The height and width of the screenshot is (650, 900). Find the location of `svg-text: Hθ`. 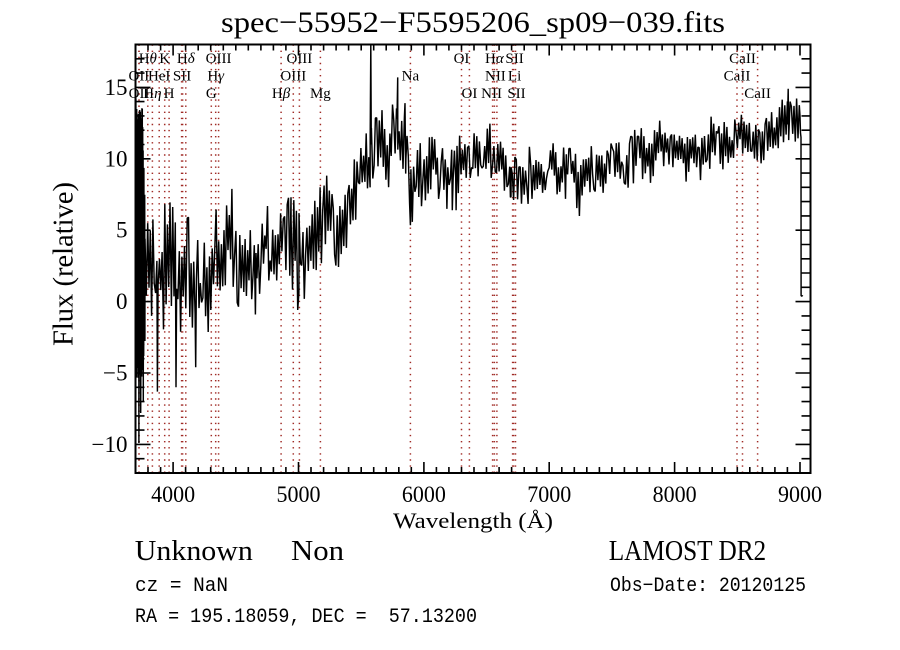

svg-text: Hθ is located at coordinates (148, 59).